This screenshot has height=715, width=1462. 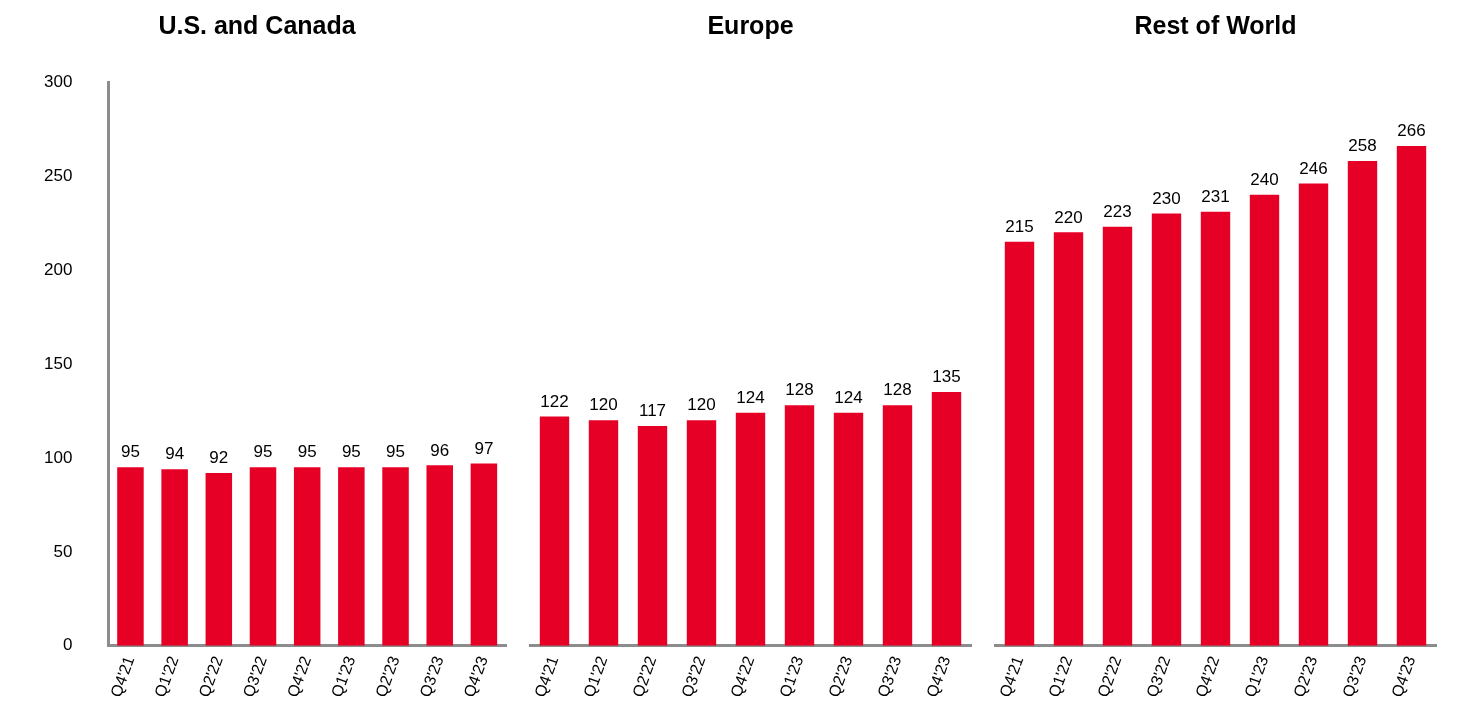 What do you see at coordinates (1068, 217) in the screenshot?
I see `data-label: 220` at bounding box center [1068, 217].